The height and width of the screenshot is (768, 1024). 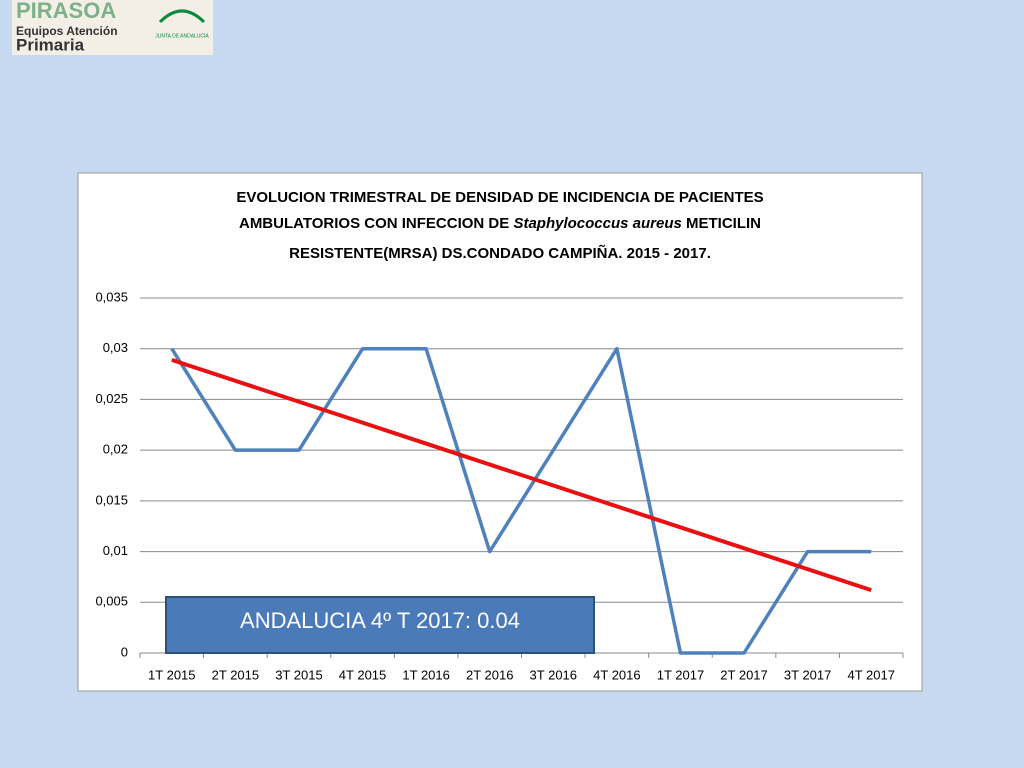 I want to click on y-tick-label: 0,025, so click(x=111, y=398).